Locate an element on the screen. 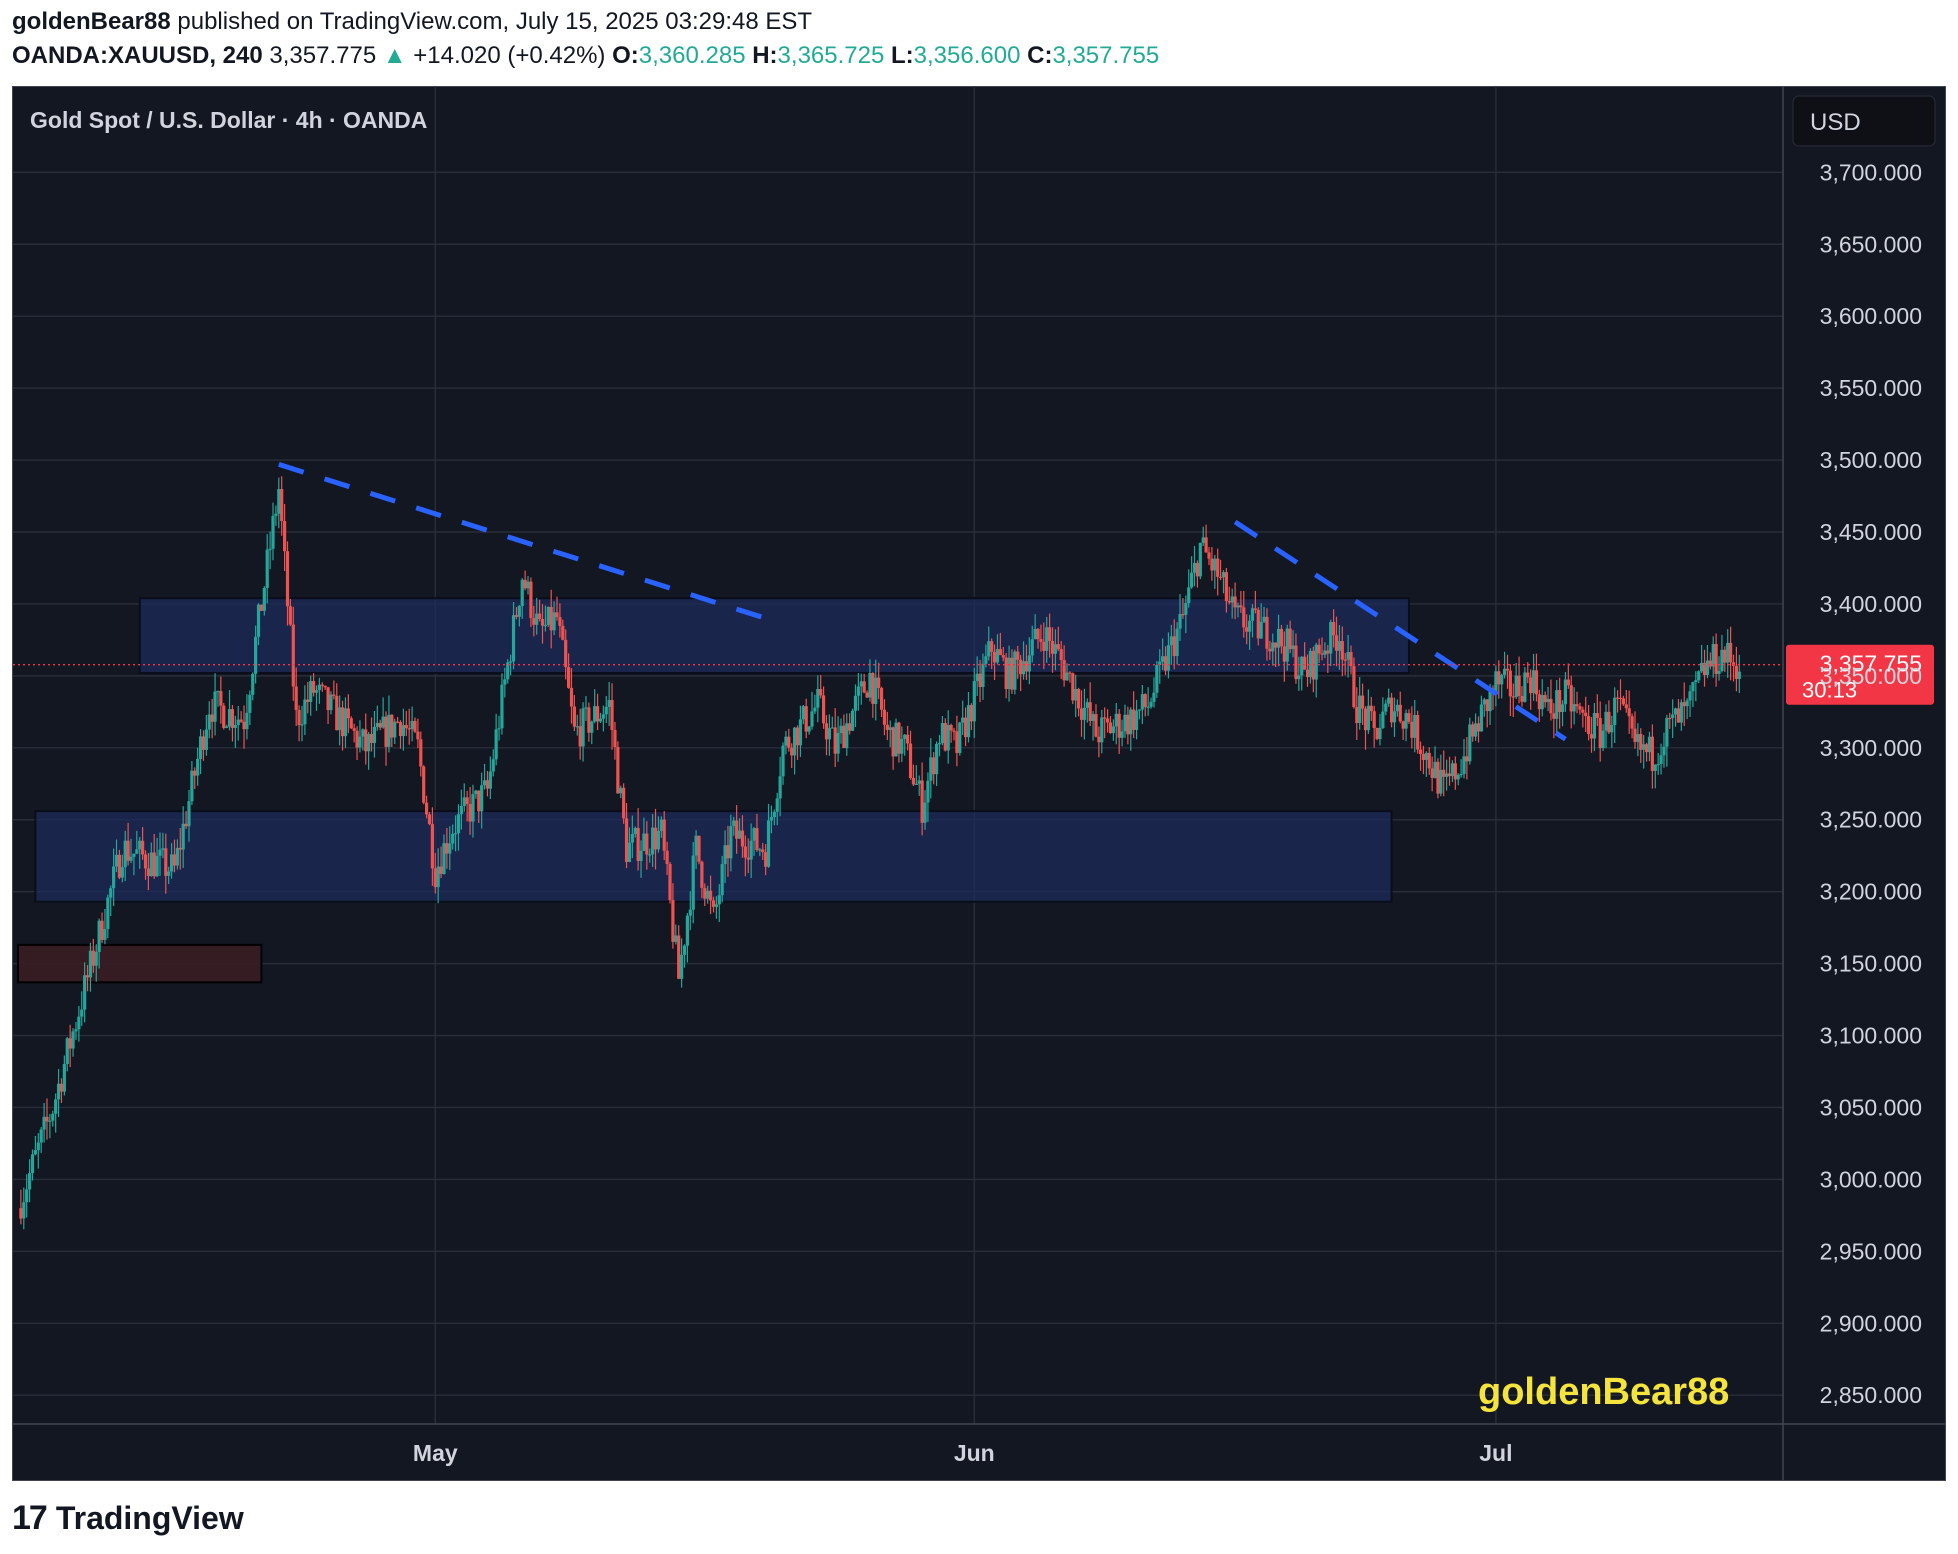 This screenshot has width=1958, height=1554. zone-rect is located at coordinates (713, 856).